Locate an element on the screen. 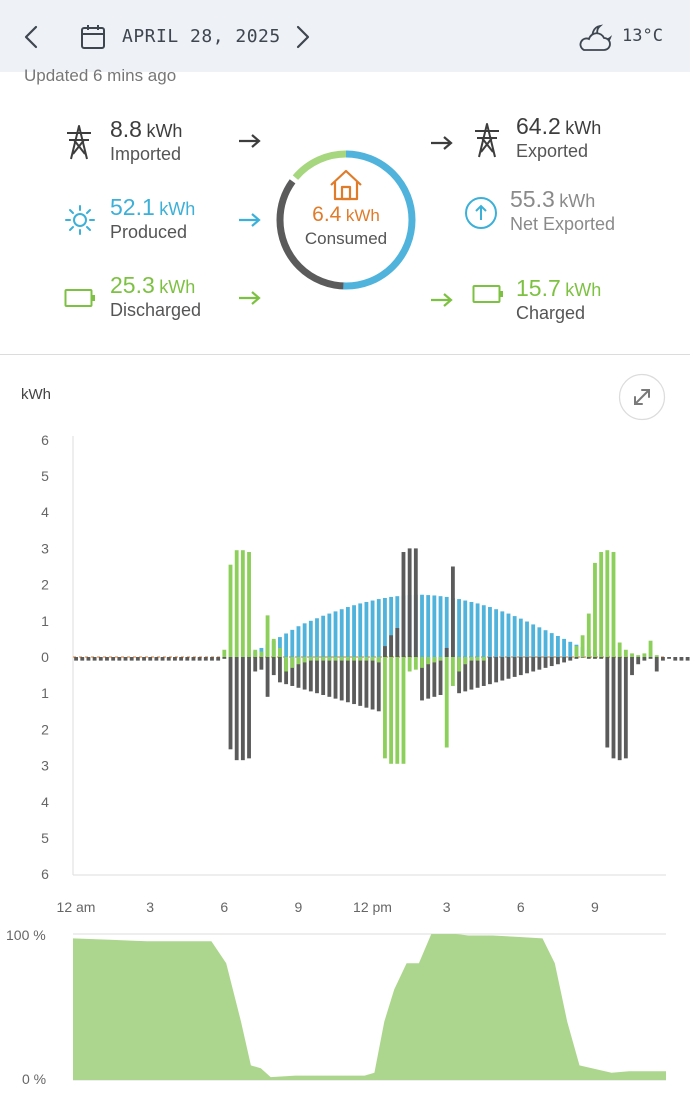 This screenshot has width=690, height=1093. y-tick-label: 0 is located at coordinates (45, 657).